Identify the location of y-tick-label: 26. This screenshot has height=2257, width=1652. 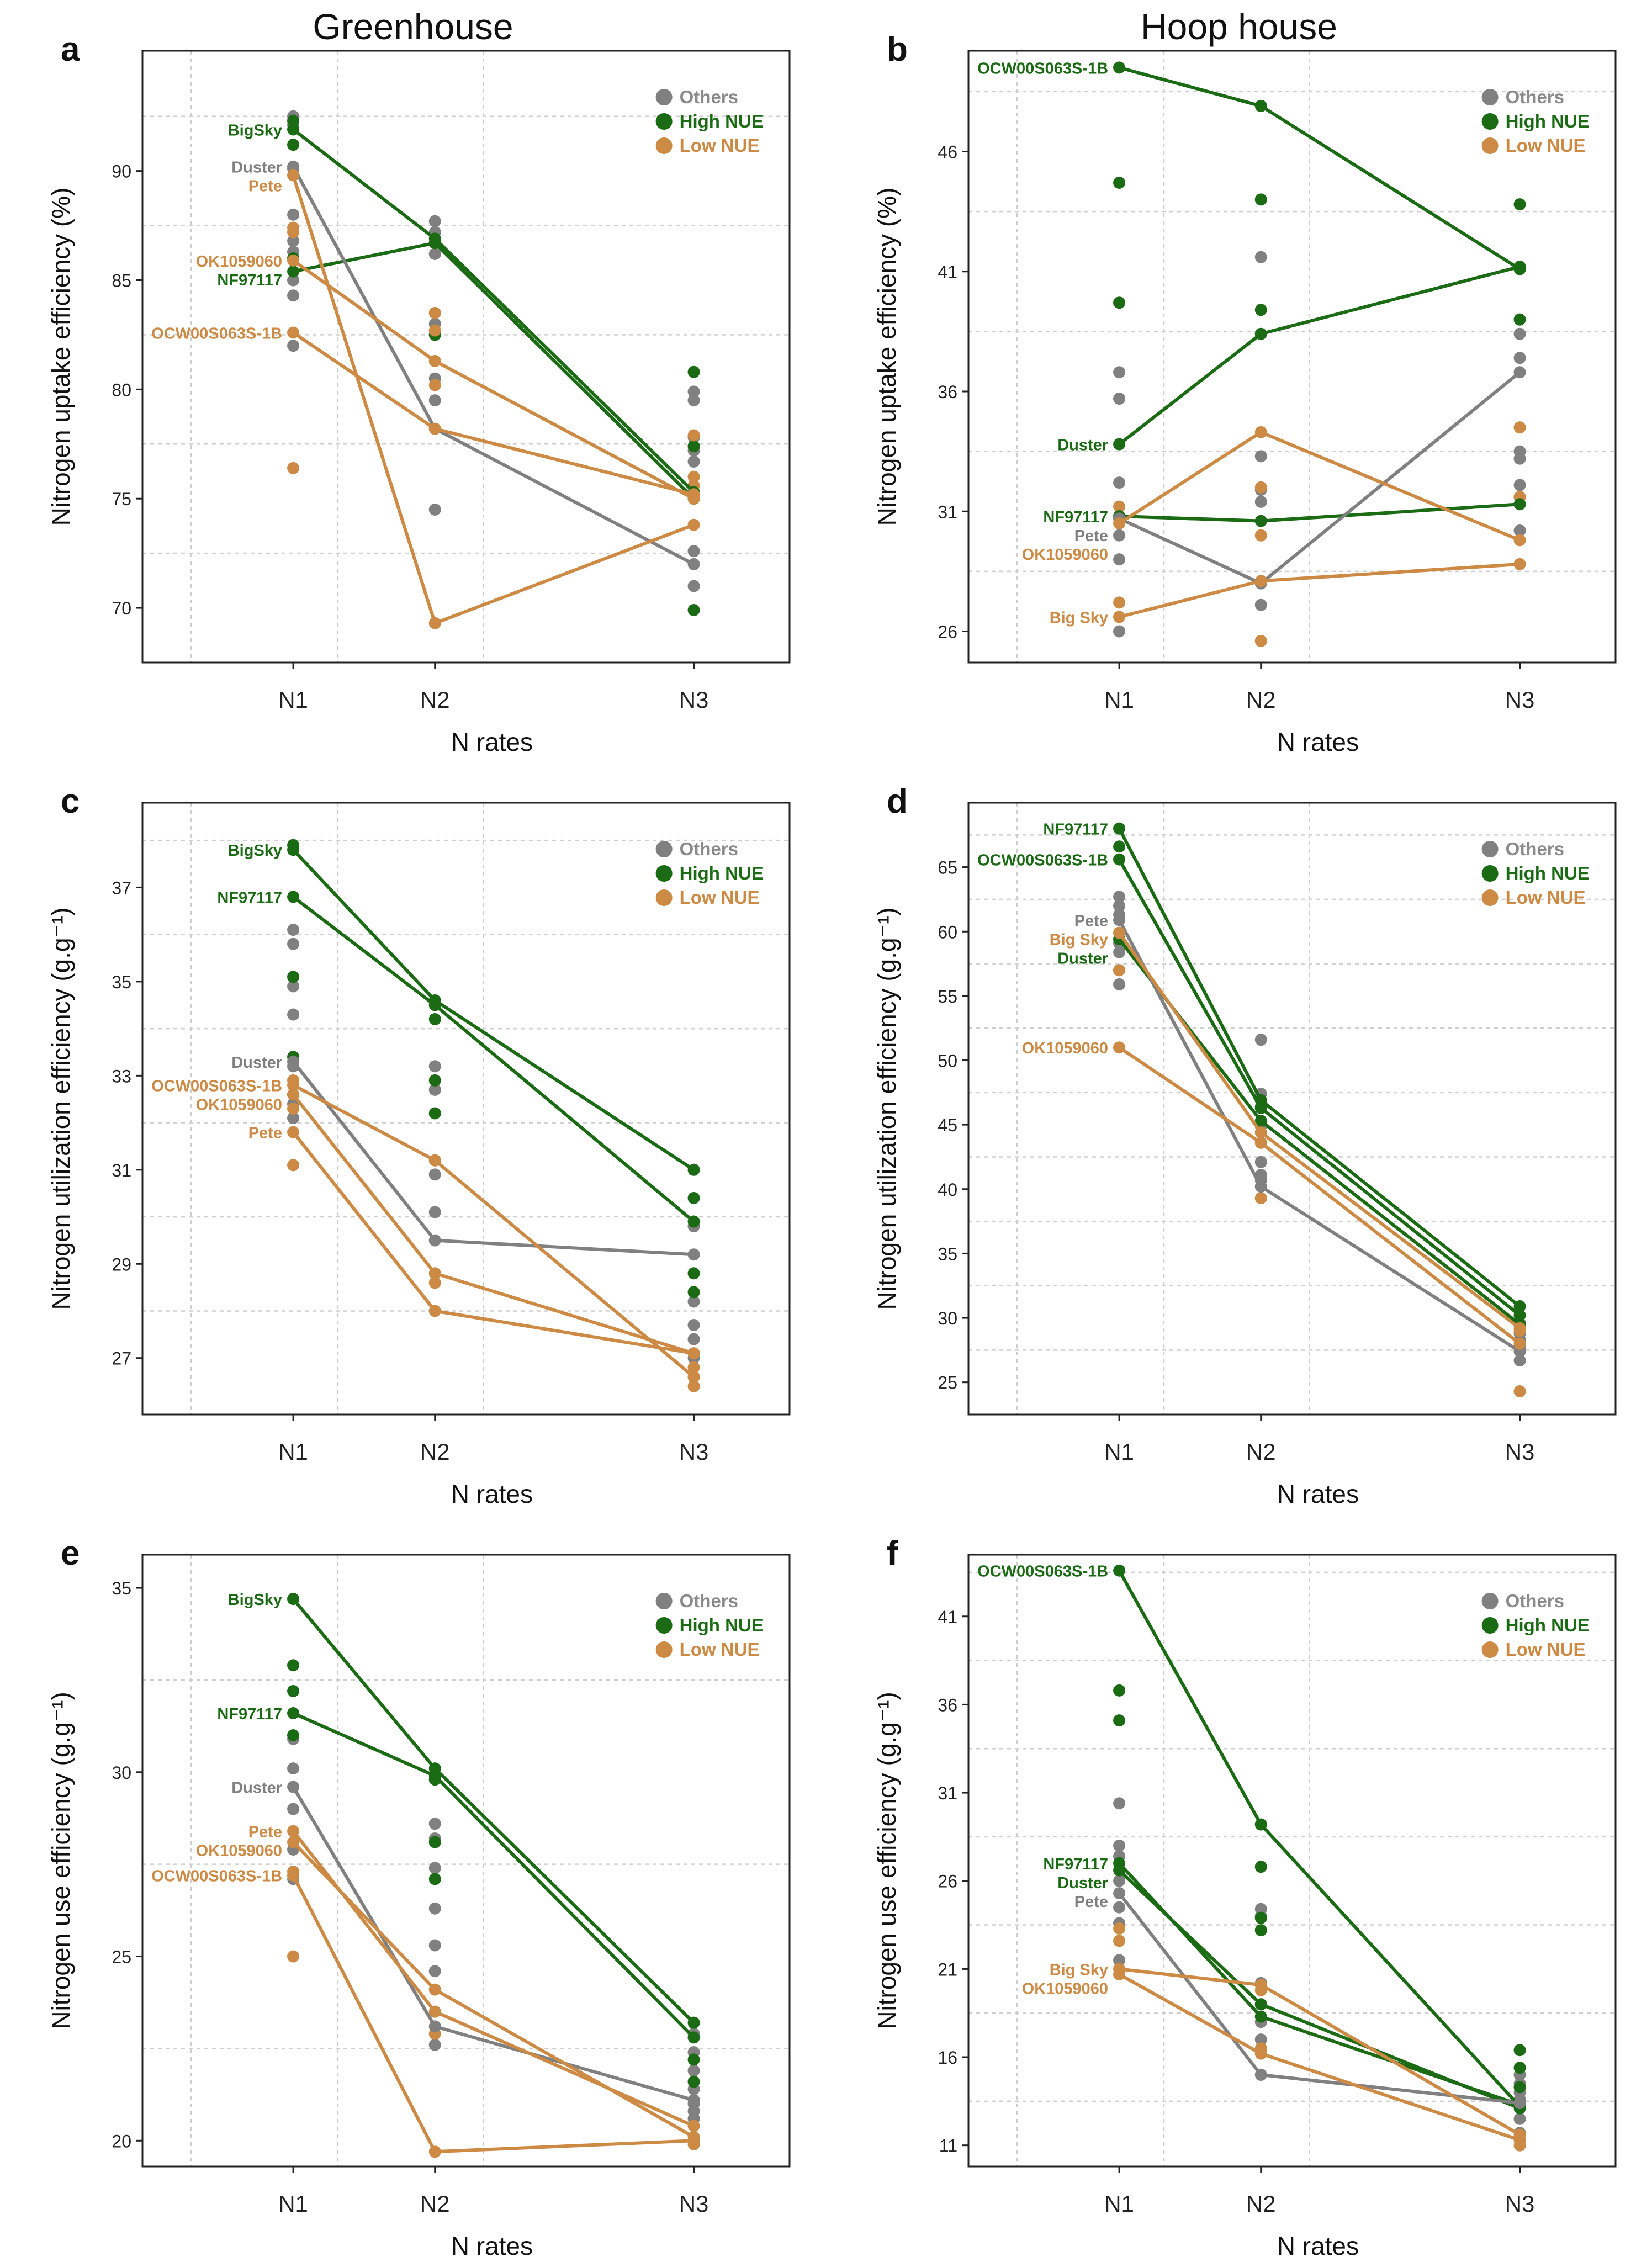
(947, 632).